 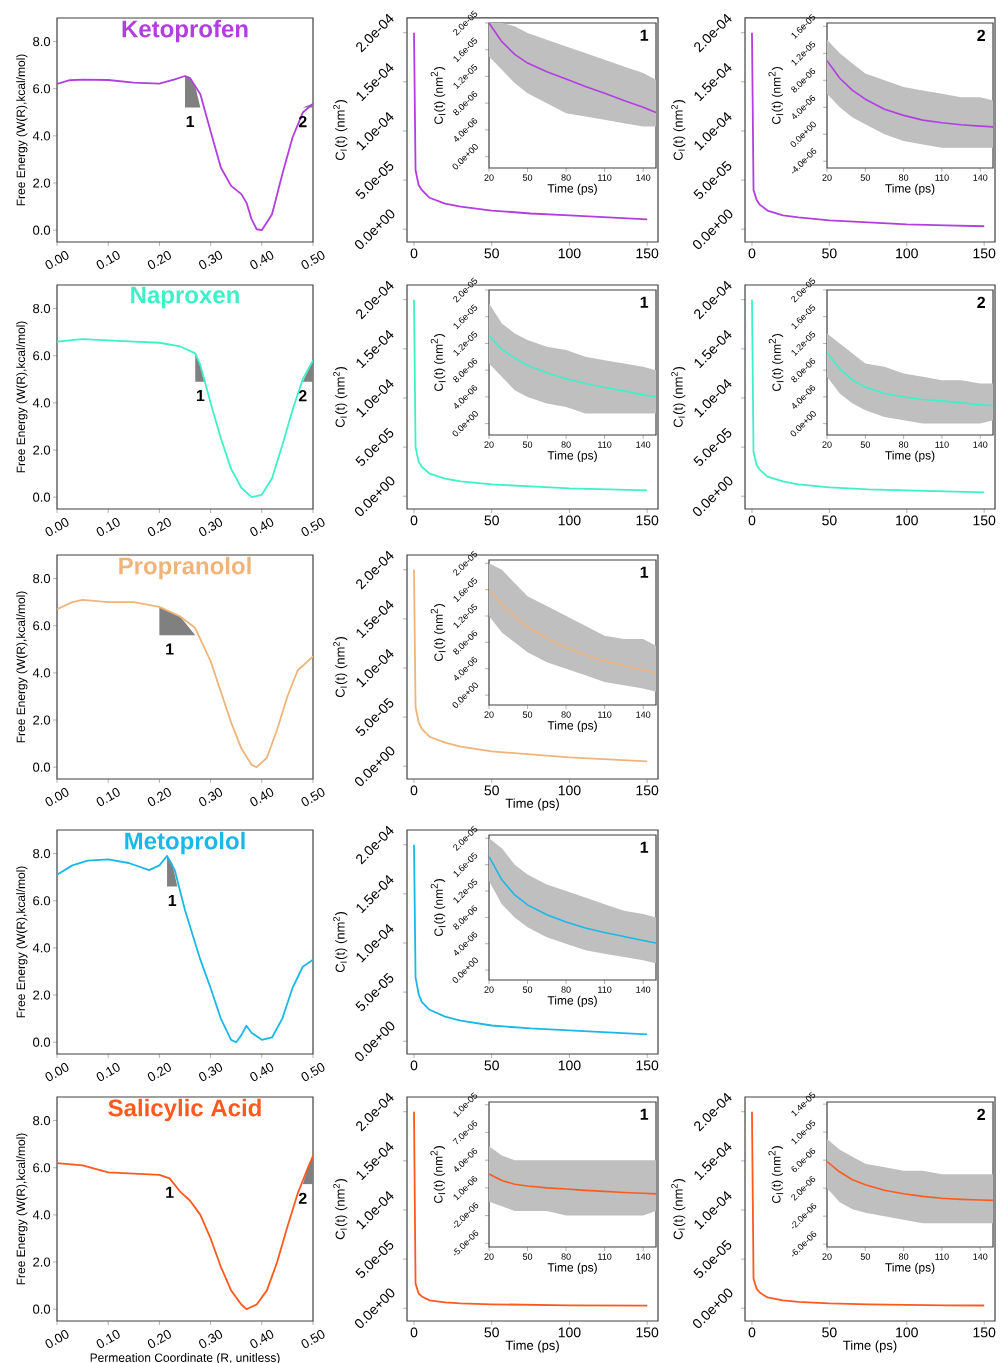 What do you see at coordinates (185, 568) in the screenshot?
I see `chart-title: Propranolol` at bounding box center [185, 568].